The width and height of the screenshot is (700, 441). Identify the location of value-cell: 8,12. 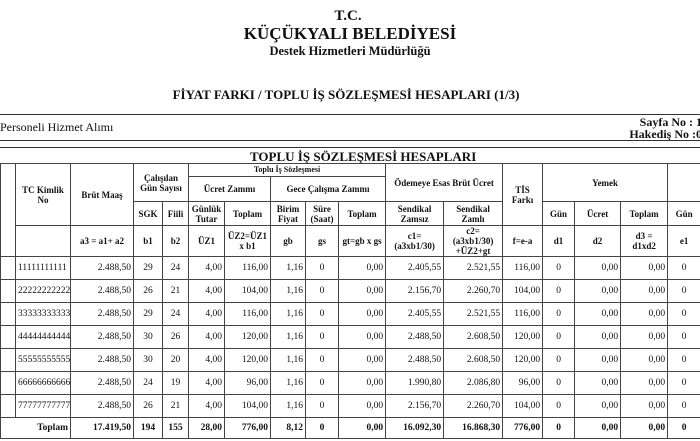
(288, 428).